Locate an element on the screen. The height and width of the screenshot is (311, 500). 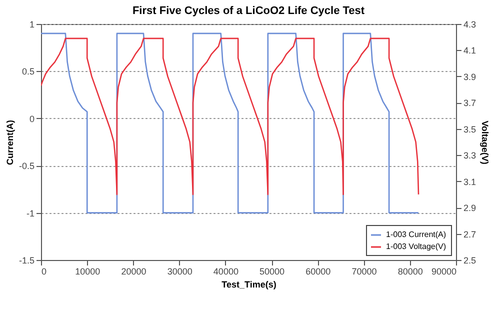
x-tick-label: 0 is located at coordinates (44, 271).